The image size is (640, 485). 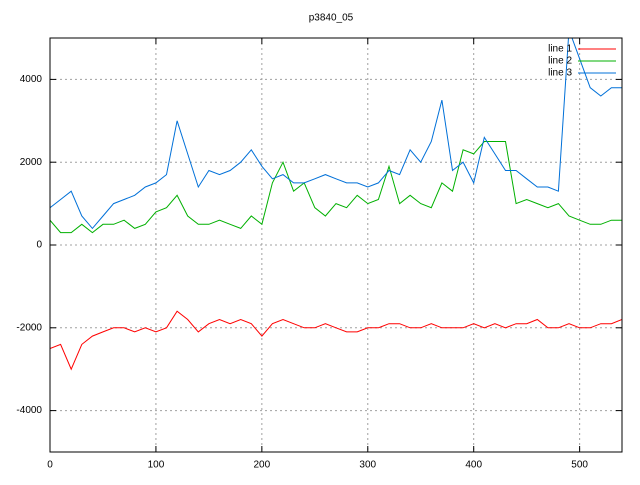 What do you see at coordinates (473, 465) in the screenshot?
I see `x-tick-label: 400` at bounding box center [473, 465].